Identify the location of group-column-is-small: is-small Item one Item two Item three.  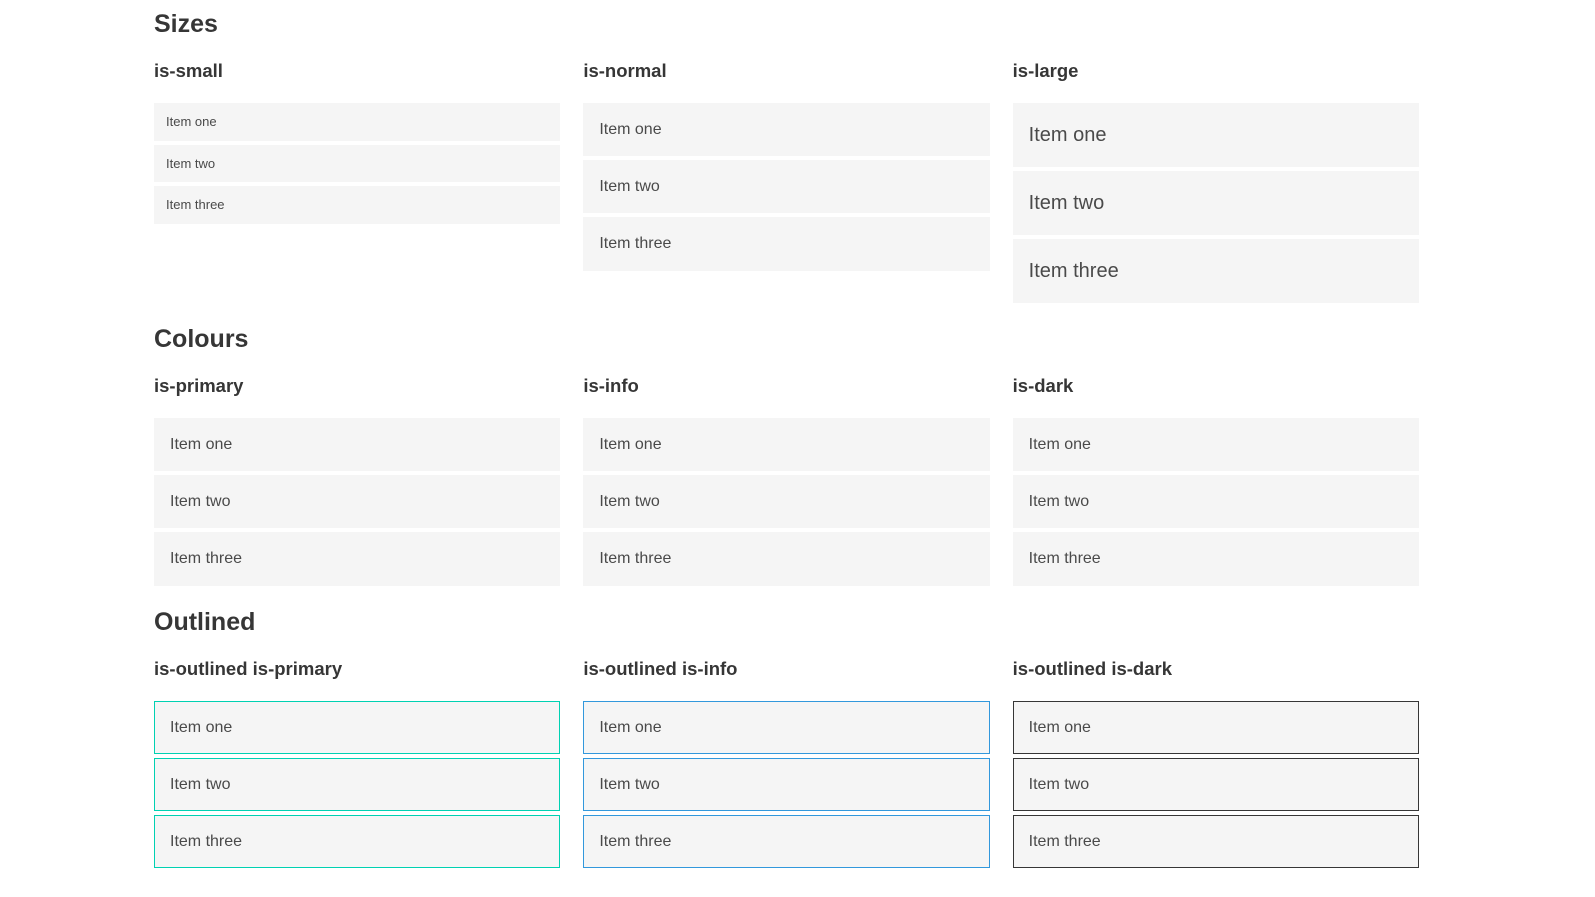
(357, 183).